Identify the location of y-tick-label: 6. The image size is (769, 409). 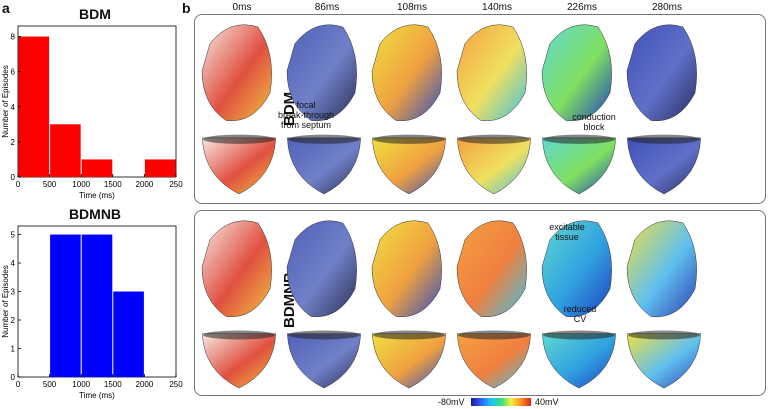
(13, 72).